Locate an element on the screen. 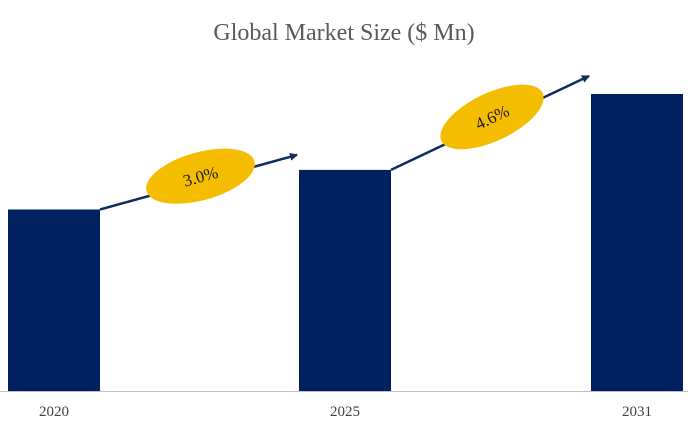  cagr-badge-1: 3.0% is located at coordinates (200, 176).